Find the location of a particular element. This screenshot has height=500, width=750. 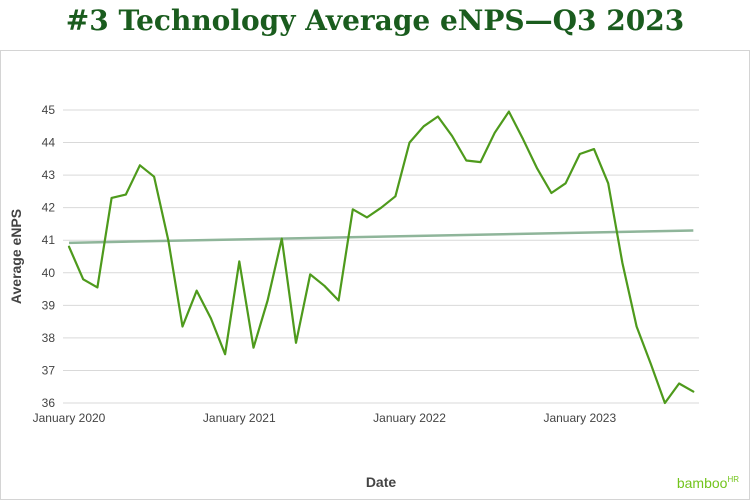

x-tick-1: January 2021 is located at coordinates (239, 418).